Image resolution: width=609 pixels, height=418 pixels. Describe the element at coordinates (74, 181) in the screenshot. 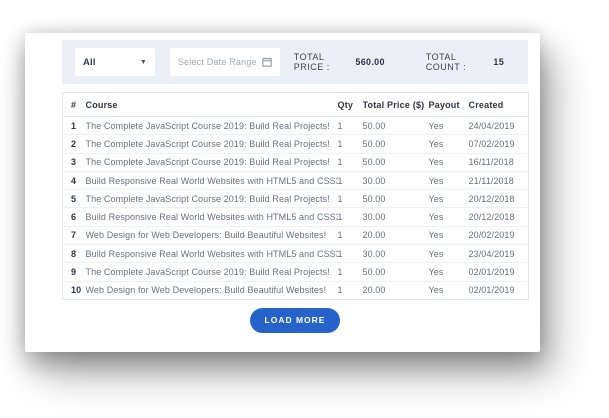

I see `table-cell: 4` at that location.